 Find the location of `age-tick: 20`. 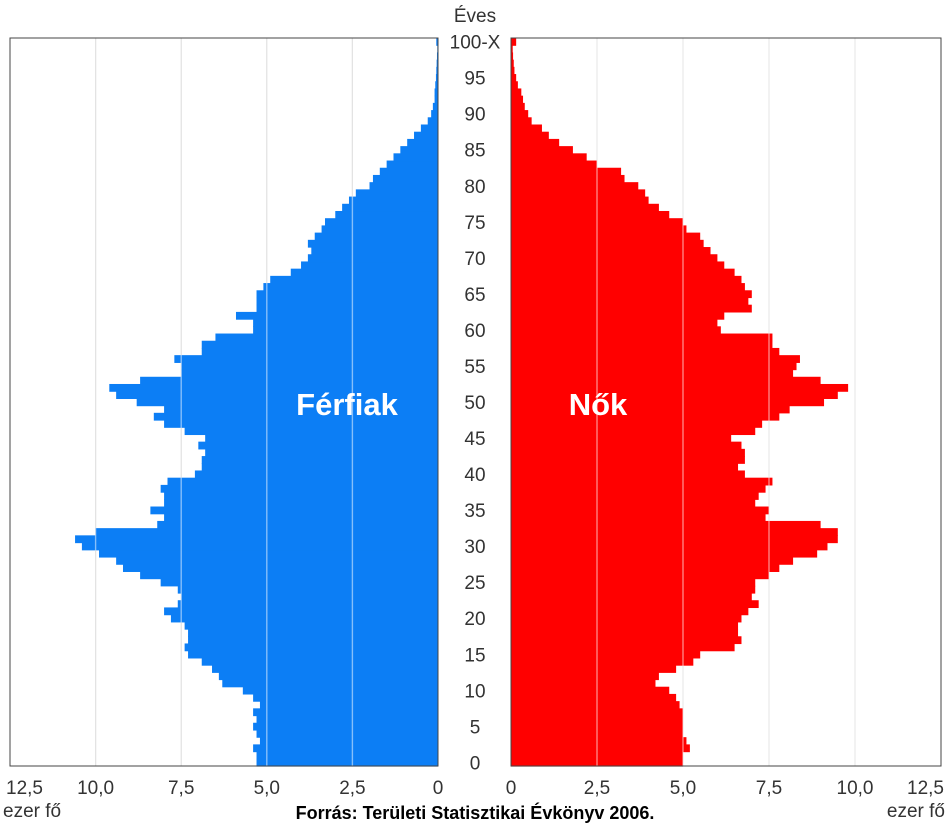

age-tick: 20 is located at coordinates (474, 619).